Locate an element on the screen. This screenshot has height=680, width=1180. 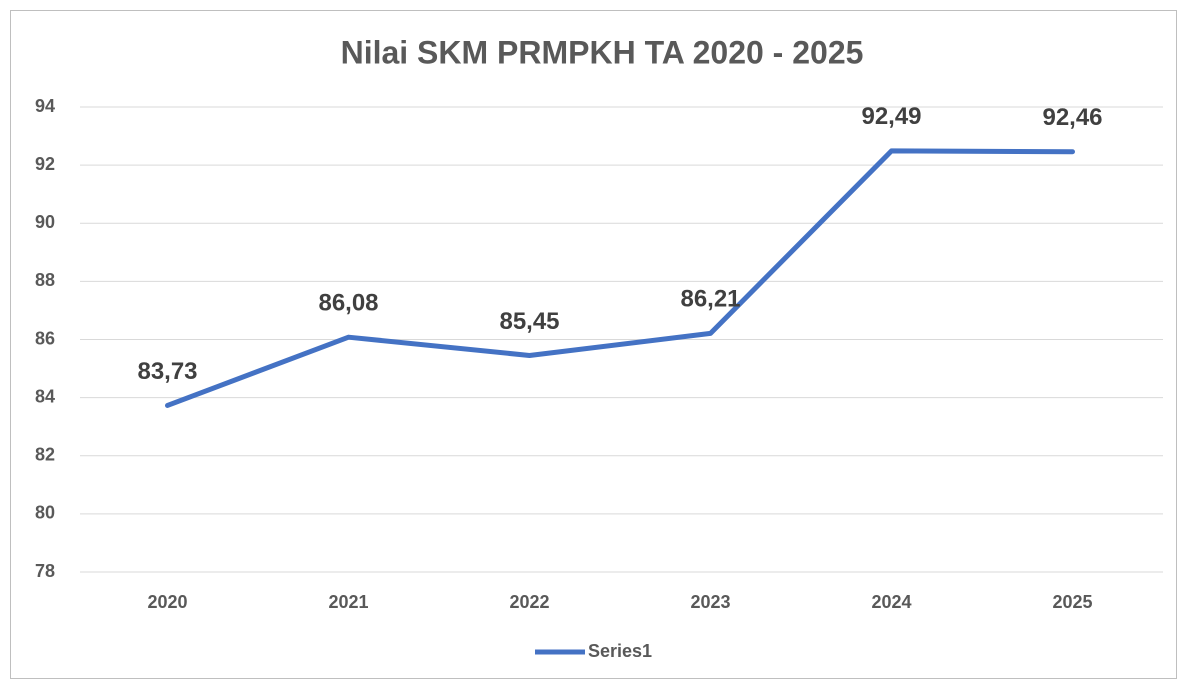
data-label: 83,73 is located at coordinates (167, 371).